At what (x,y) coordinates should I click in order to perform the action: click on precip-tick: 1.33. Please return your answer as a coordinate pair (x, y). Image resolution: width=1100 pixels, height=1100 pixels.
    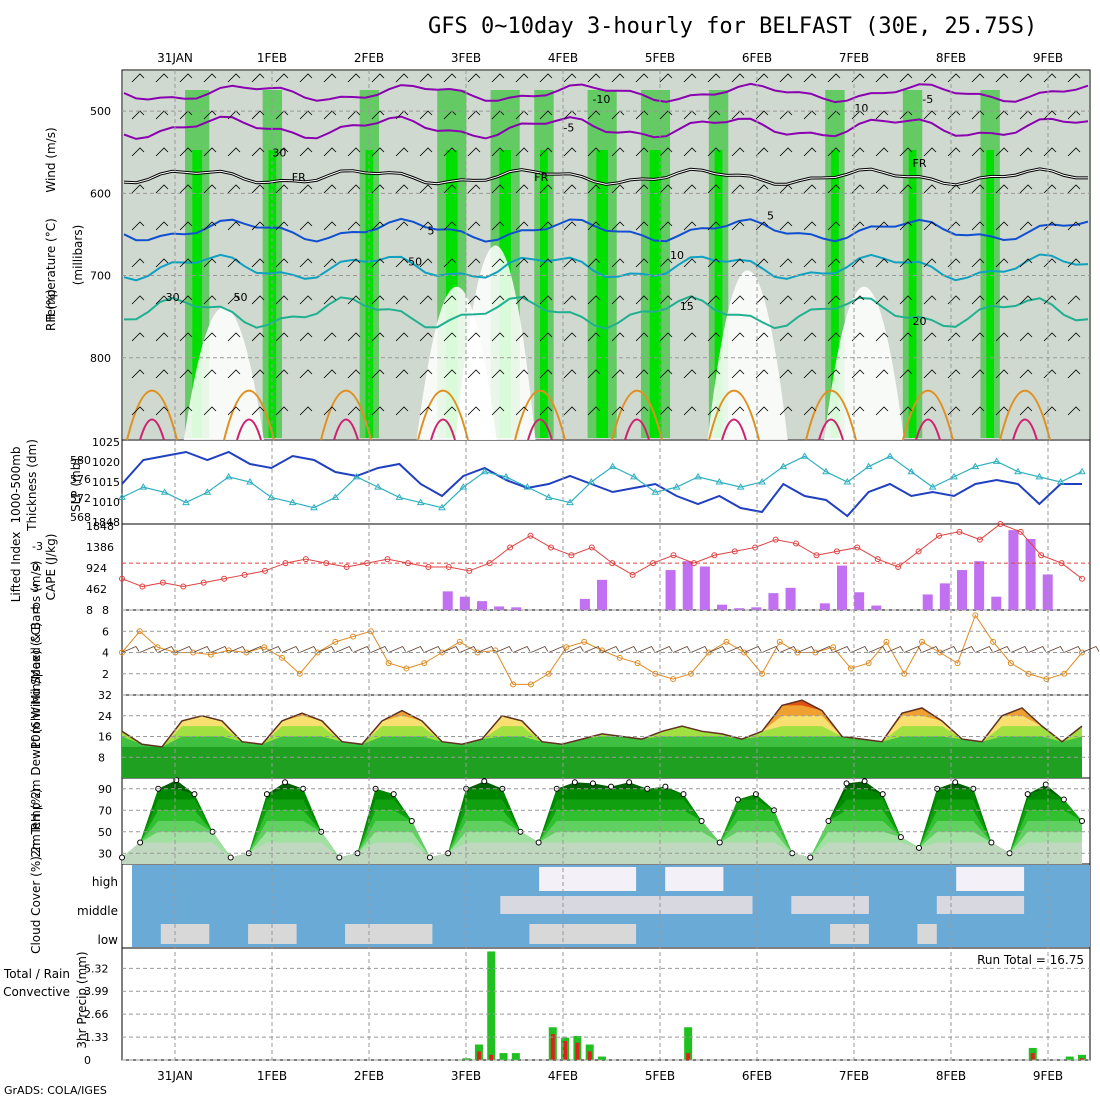
    Looking at the image, I should click on (96, 1037).